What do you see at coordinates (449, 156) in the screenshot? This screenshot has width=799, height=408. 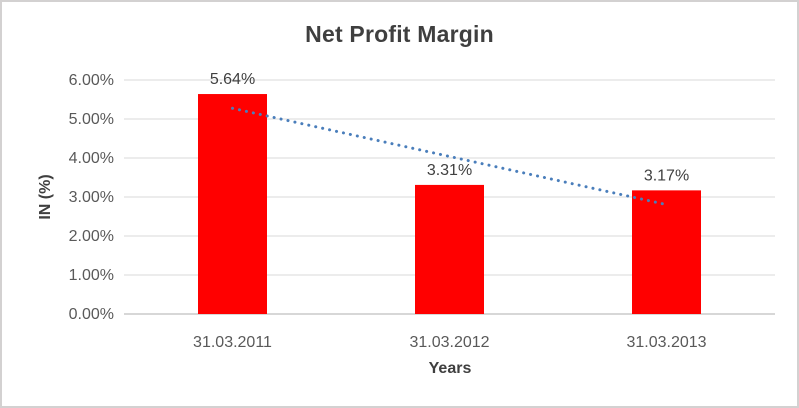 I see `trendline` at bounding box center [449, 156].